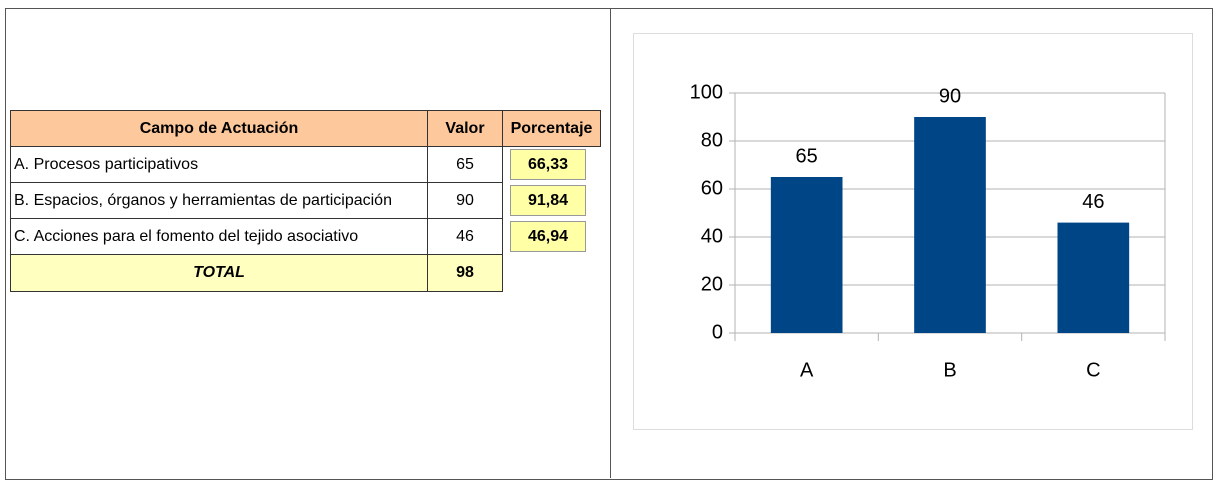  What do you see at coordinates (548, 236) in the screenshot?
I see `table-cell: 46,94` at bounding box center [548, 236].